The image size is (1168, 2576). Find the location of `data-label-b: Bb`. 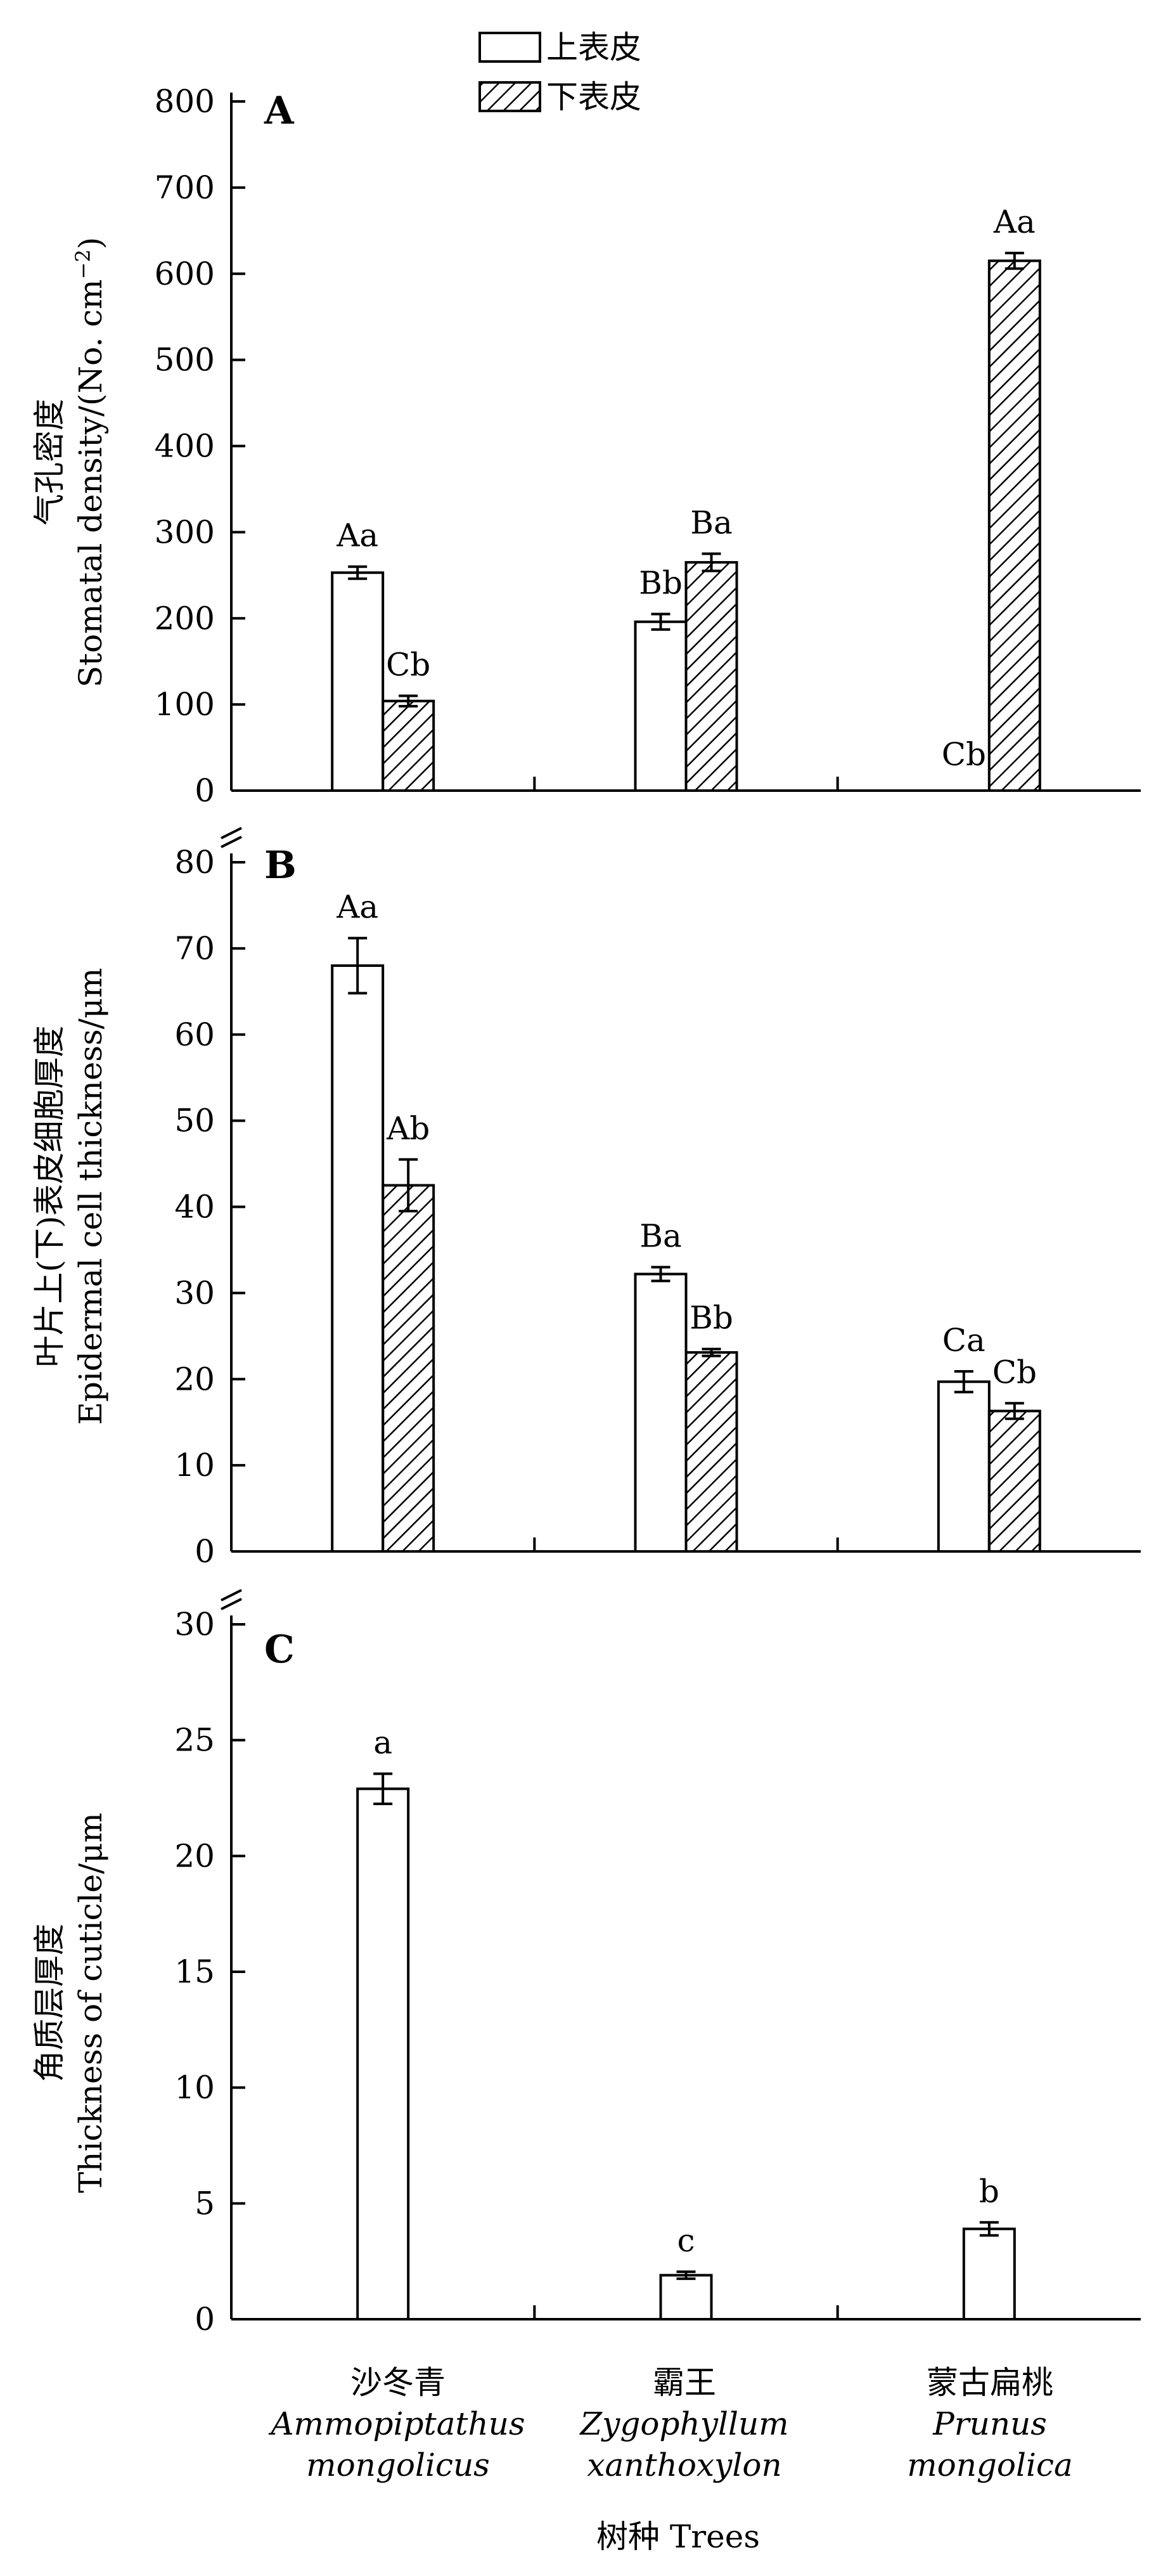

data-label-b: Bb is located at coordinates (711, 1318).